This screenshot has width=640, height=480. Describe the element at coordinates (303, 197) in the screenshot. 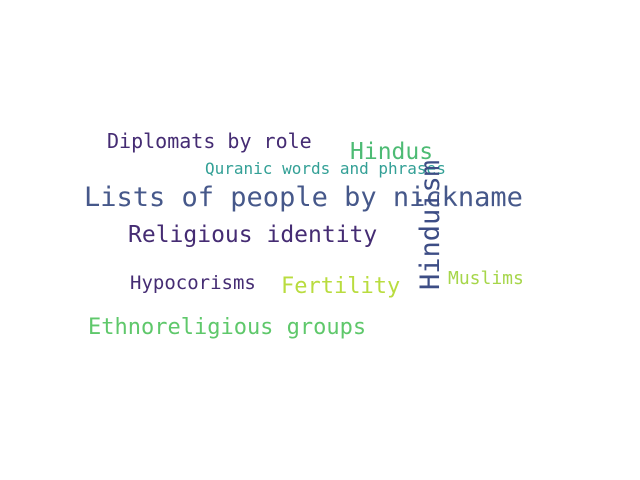

I see `word-lists-of-people-by-nickname: Lists of people by nickname` at that location.